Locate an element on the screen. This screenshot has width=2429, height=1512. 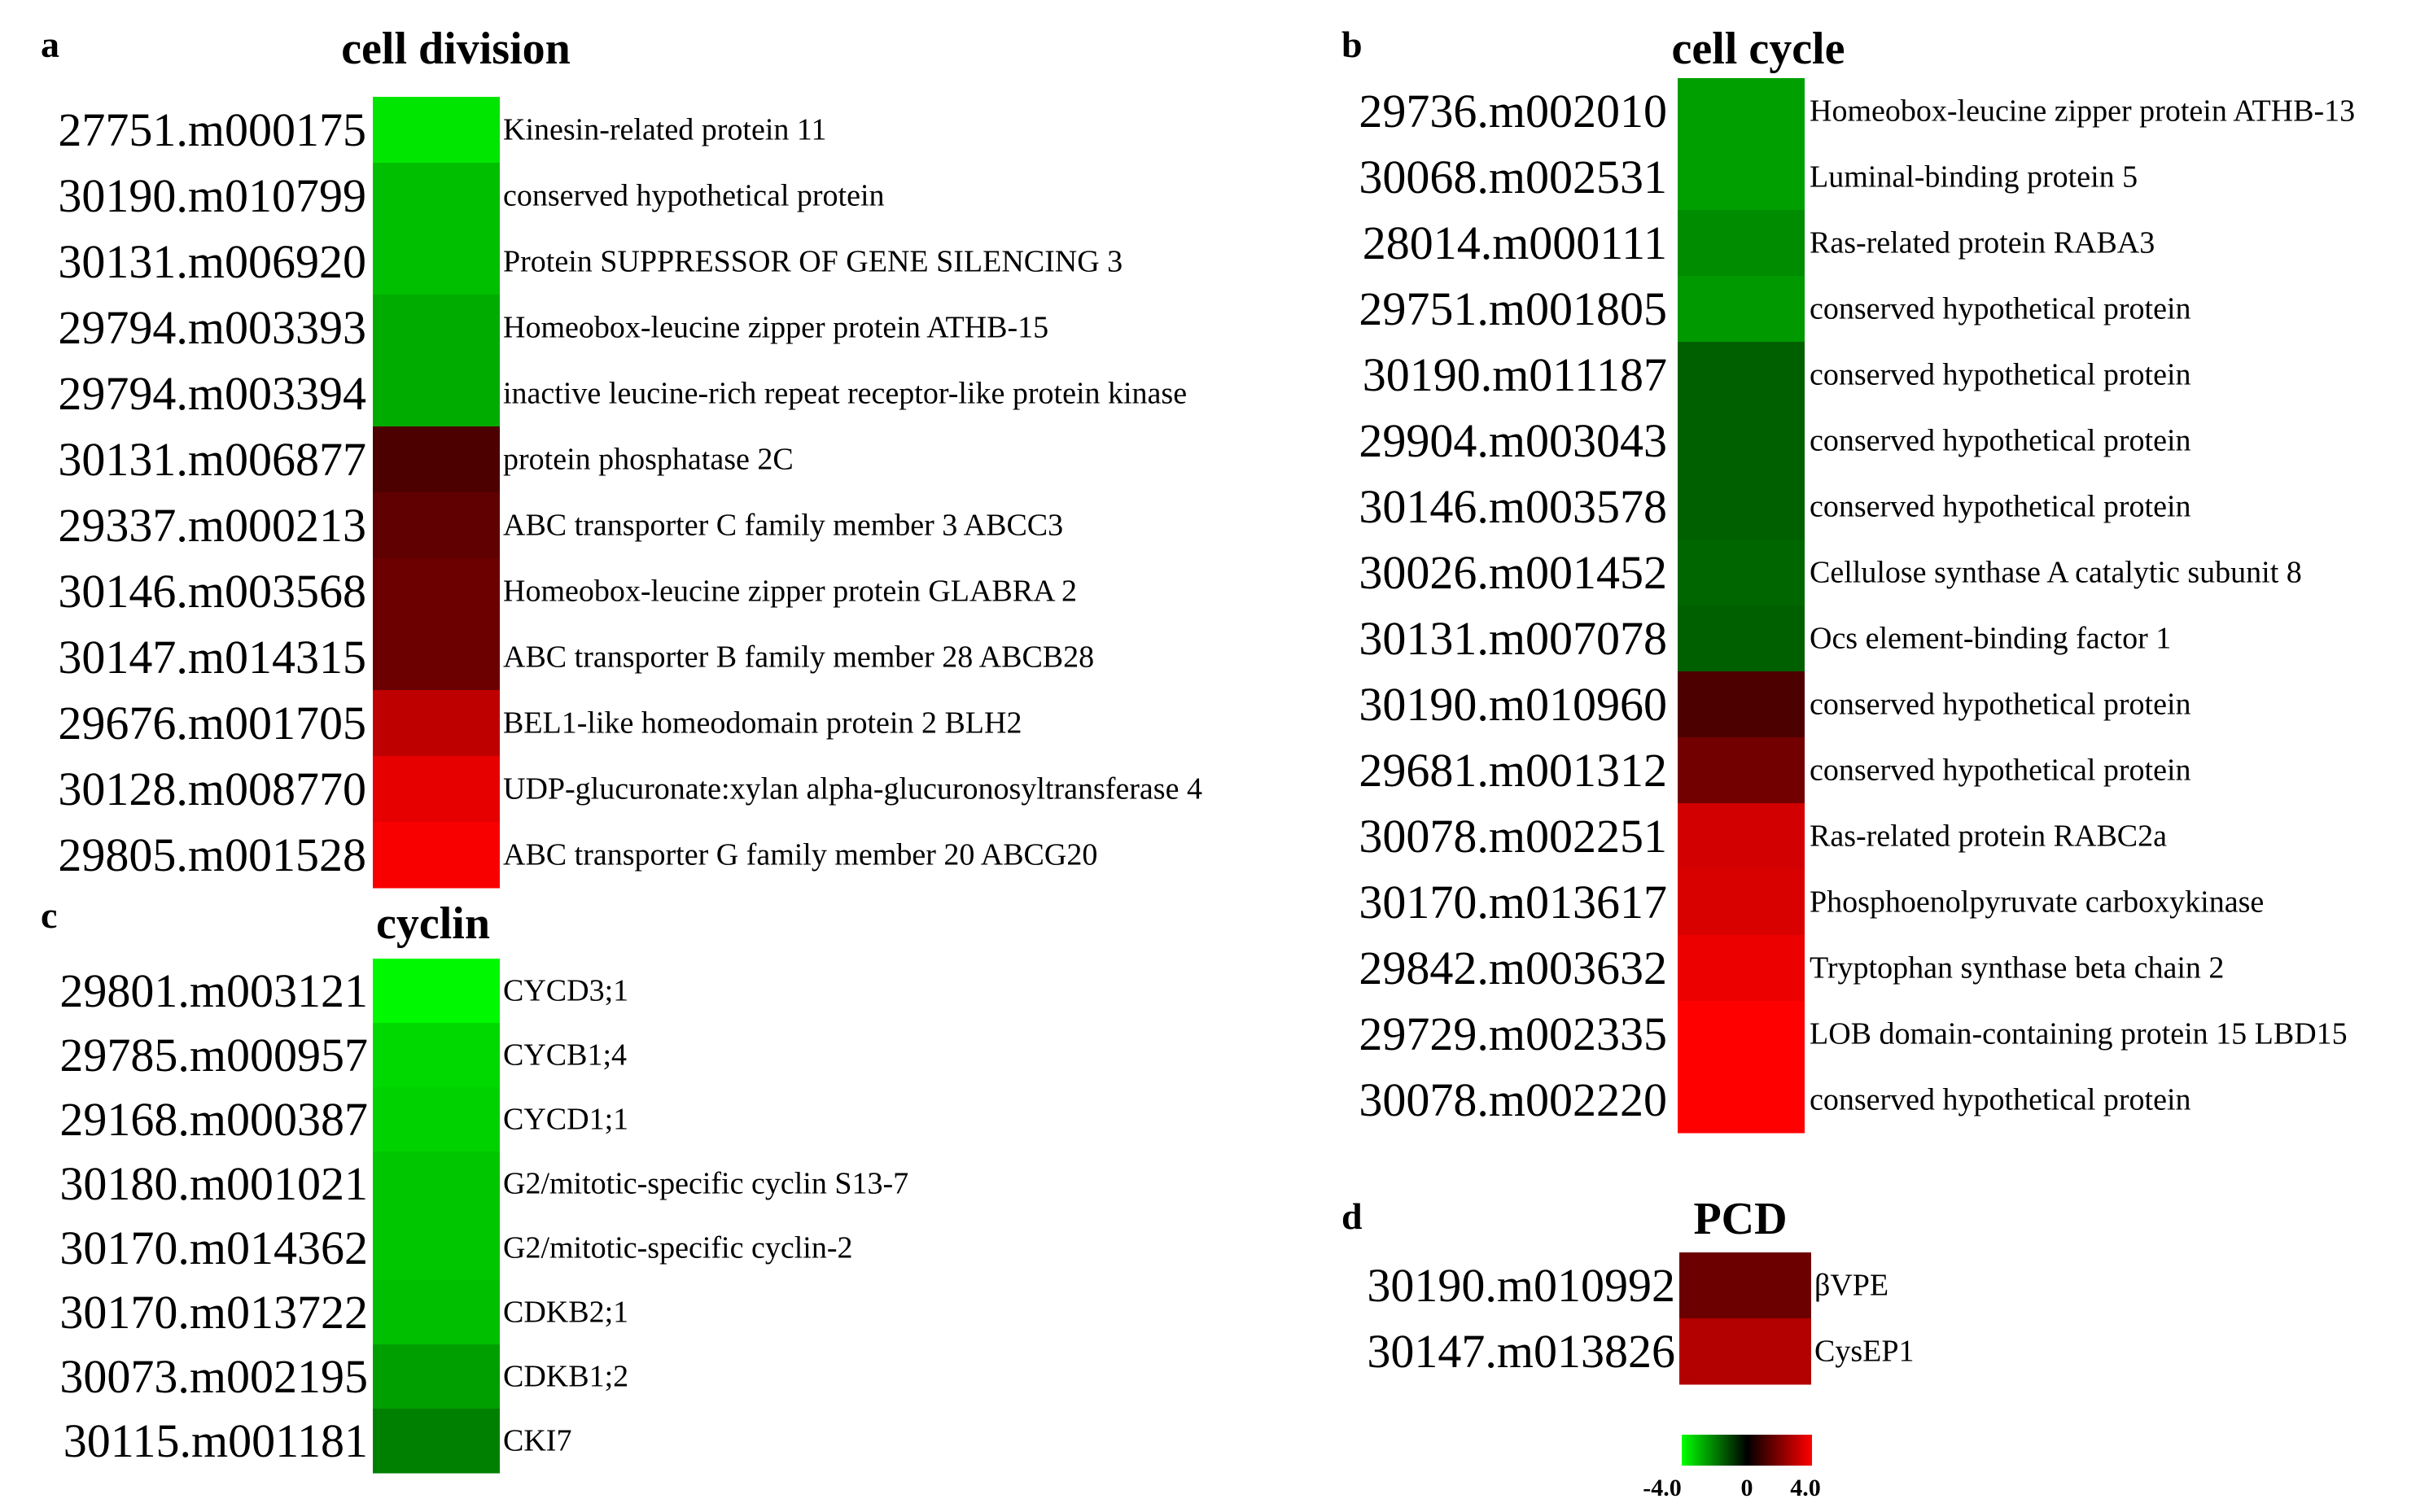
gene-id-label: 29681.m001312 is located at coordinates (1513, 770).